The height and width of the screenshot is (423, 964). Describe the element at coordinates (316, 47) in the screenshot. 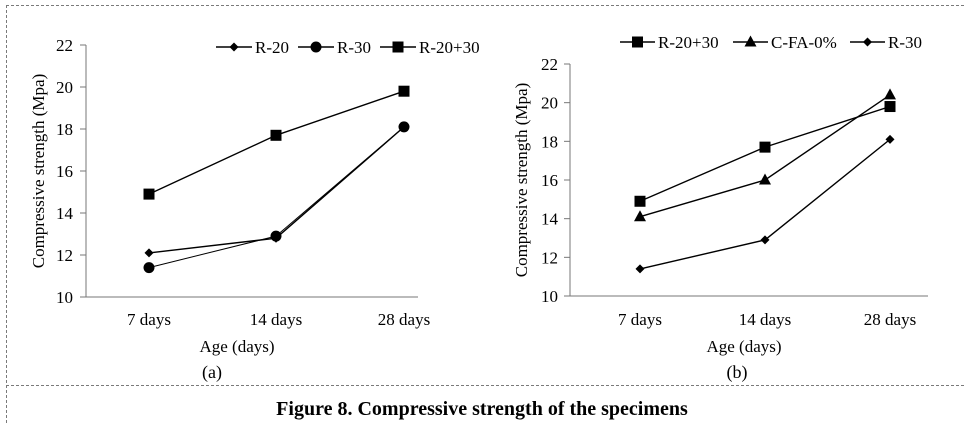

I see `legend-marker-circle` at that location.